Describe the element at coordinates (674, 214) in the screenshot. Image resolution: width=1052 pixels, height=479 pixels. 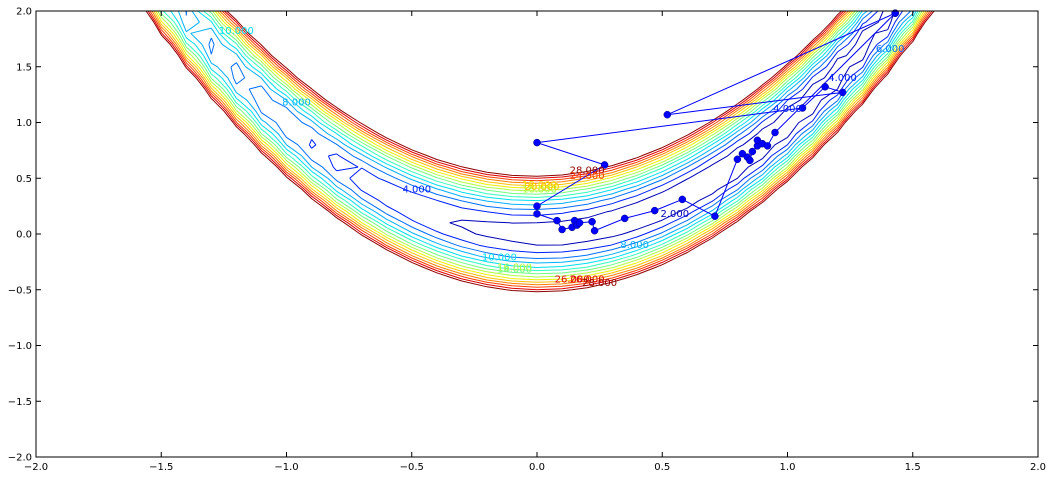
I see `contour-label: 2.000` at that location.